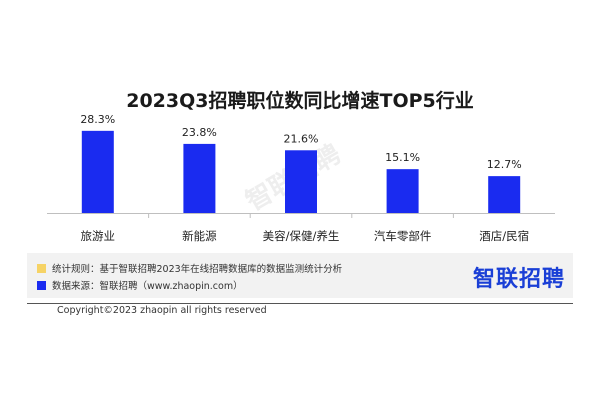 The height and width of the screenshot is (400, 600). What do you see at coordinates (97, 119) in the screenshot?
I see `data-label: 28.3%` at bounding box center [97, 119].